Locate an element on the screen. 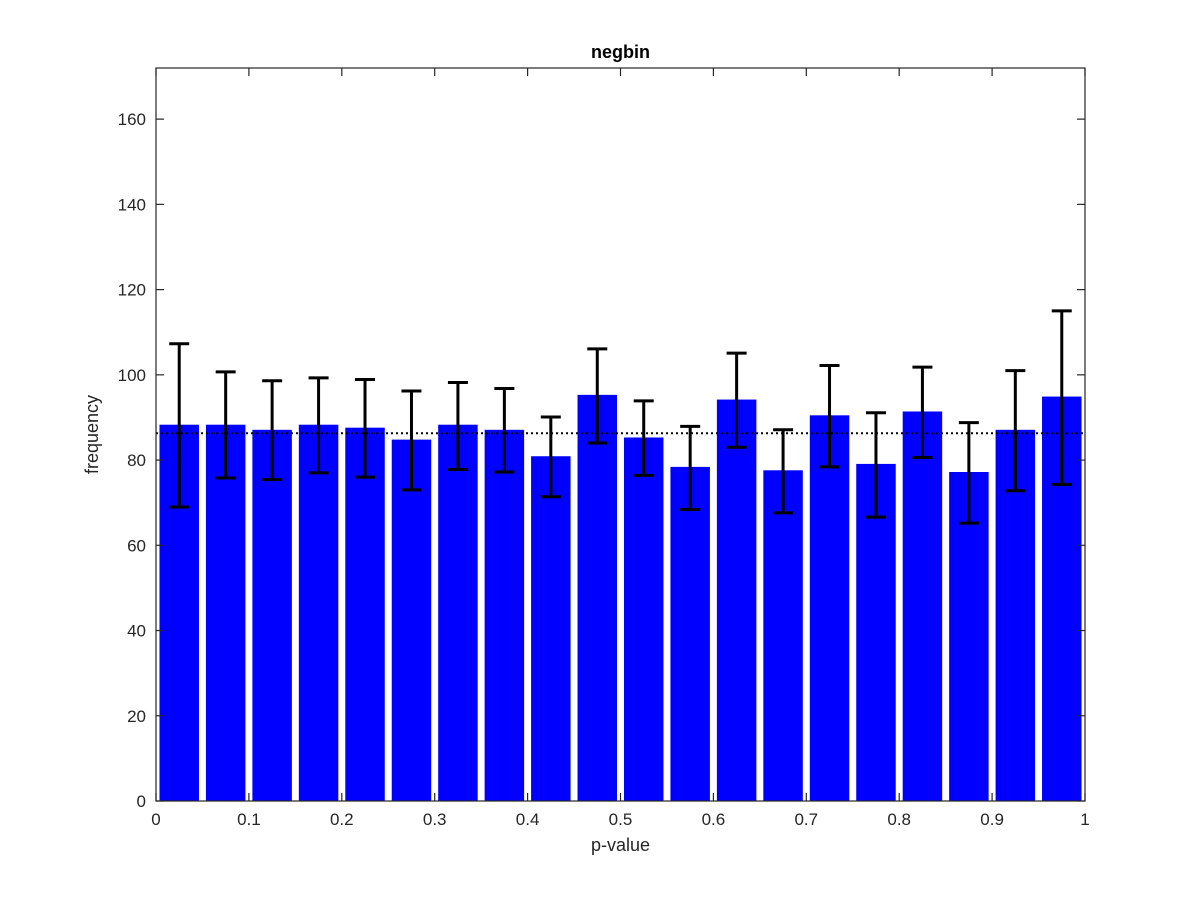 This screenshot has height=905, width=1200. y-tick-label: 60 is located at coordinates (136, 545).